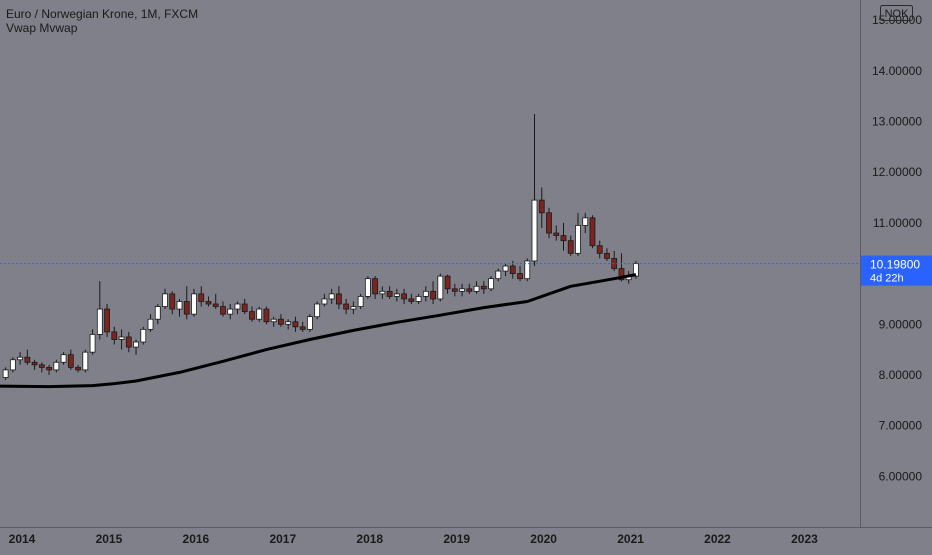 This screenshot has width=932, height=555. Describe the element at coordinates (896, 270) in the screenshot. I see `last-price-label` at that location.